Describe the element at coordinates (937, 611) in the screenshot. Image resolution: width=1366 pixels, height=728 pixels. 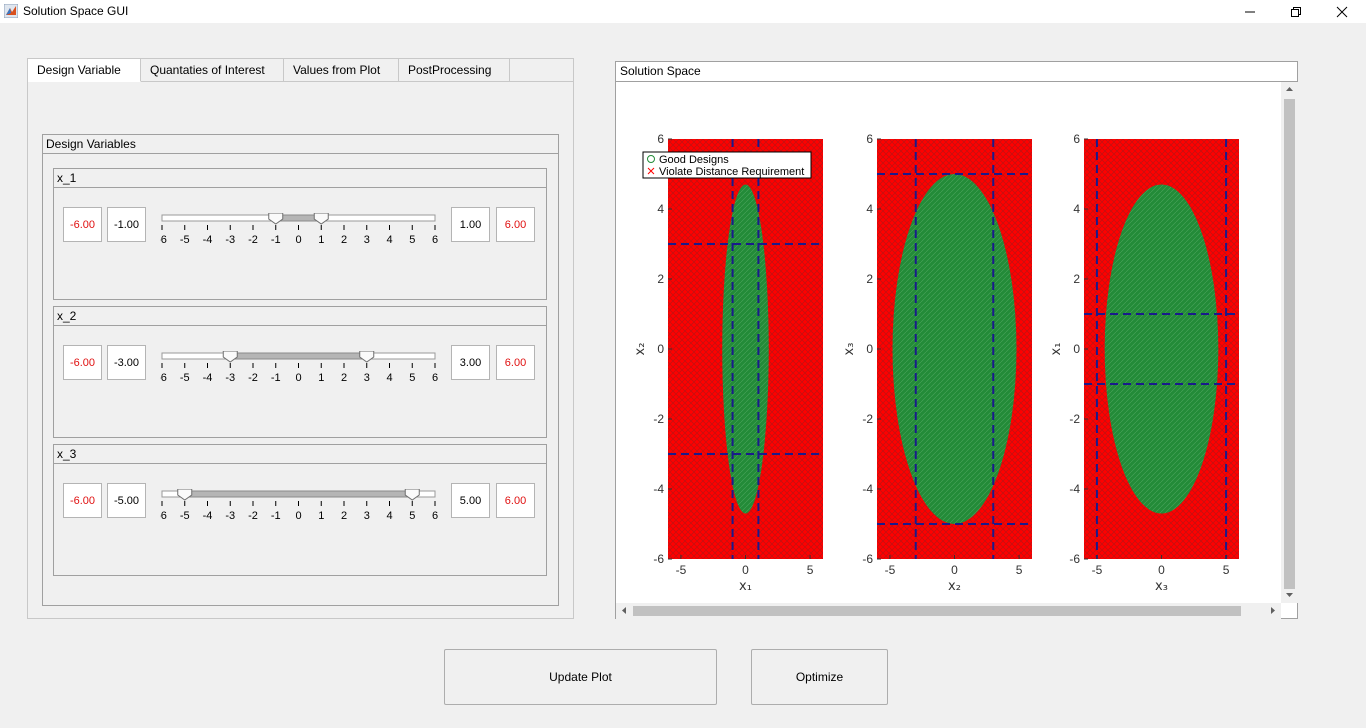
I see `horizontal-scroll-thumb` at that location.